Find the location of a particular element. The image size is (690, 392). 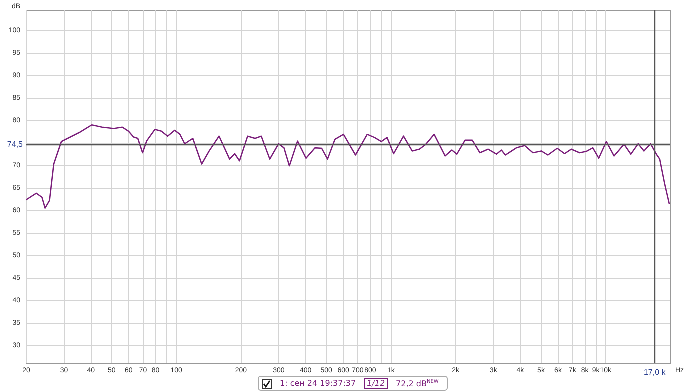

ref-line-label: 74,5 is located at coordinates (15, 144).